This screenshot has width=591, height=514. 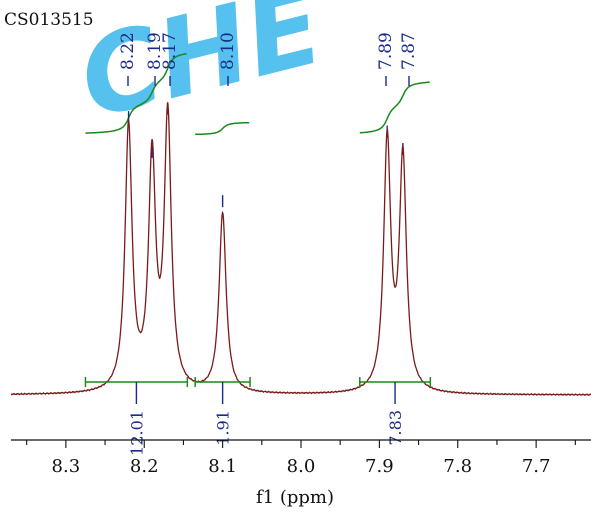 I want to click on x-axis: 8.3 8.2 8.1 8.0 7.9 7.8 7.7, so click(x=301, y=458).